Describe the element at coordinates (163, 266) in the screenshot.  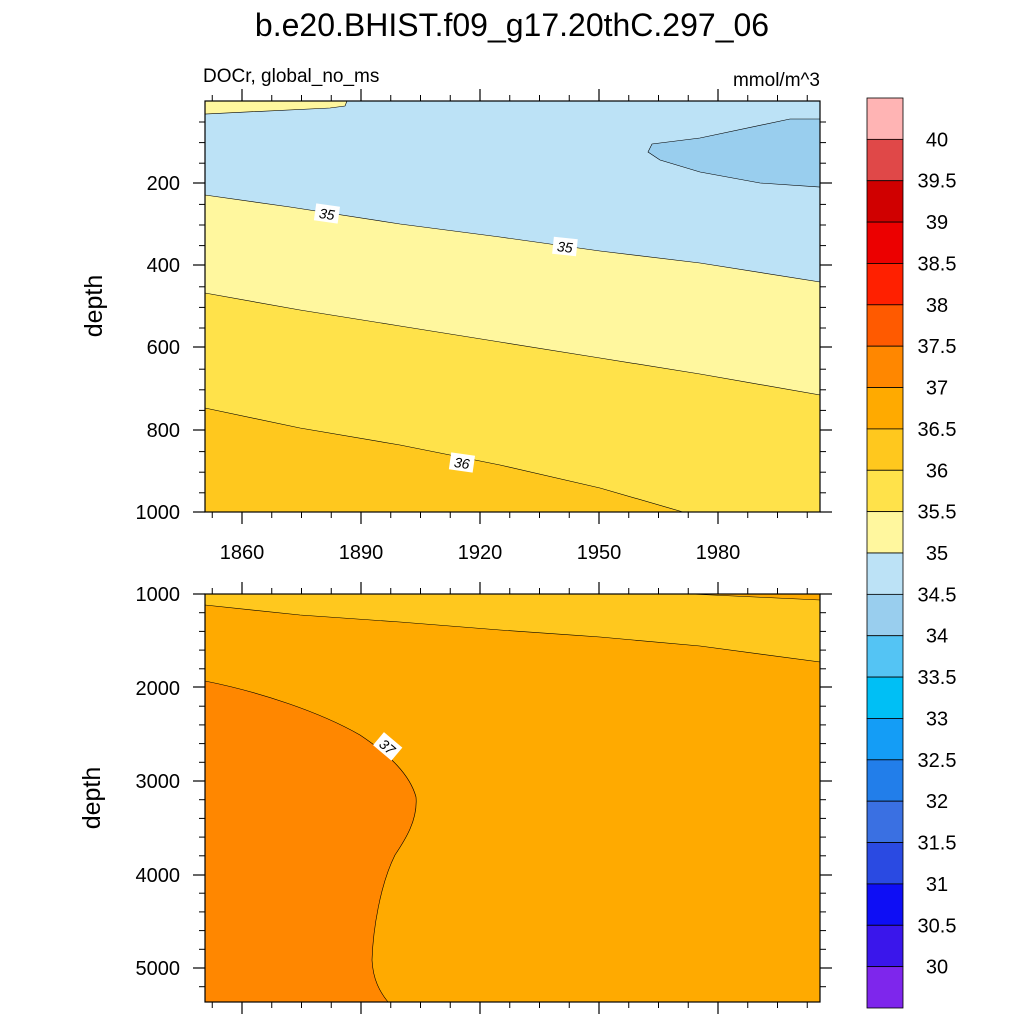
I see `upper-ytick-label: 400` at that location.